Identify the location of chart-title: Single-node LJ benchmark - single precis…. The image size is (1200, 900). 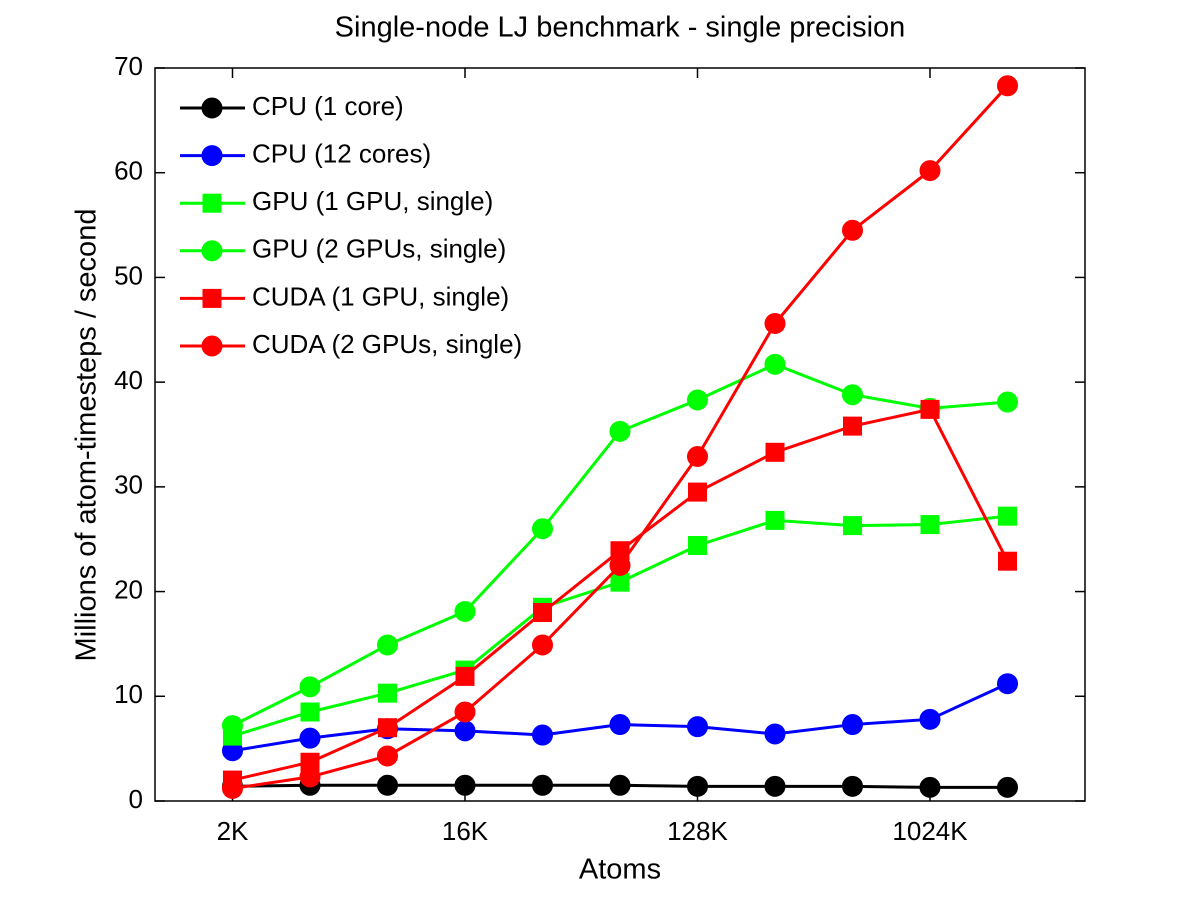
(620, 28).